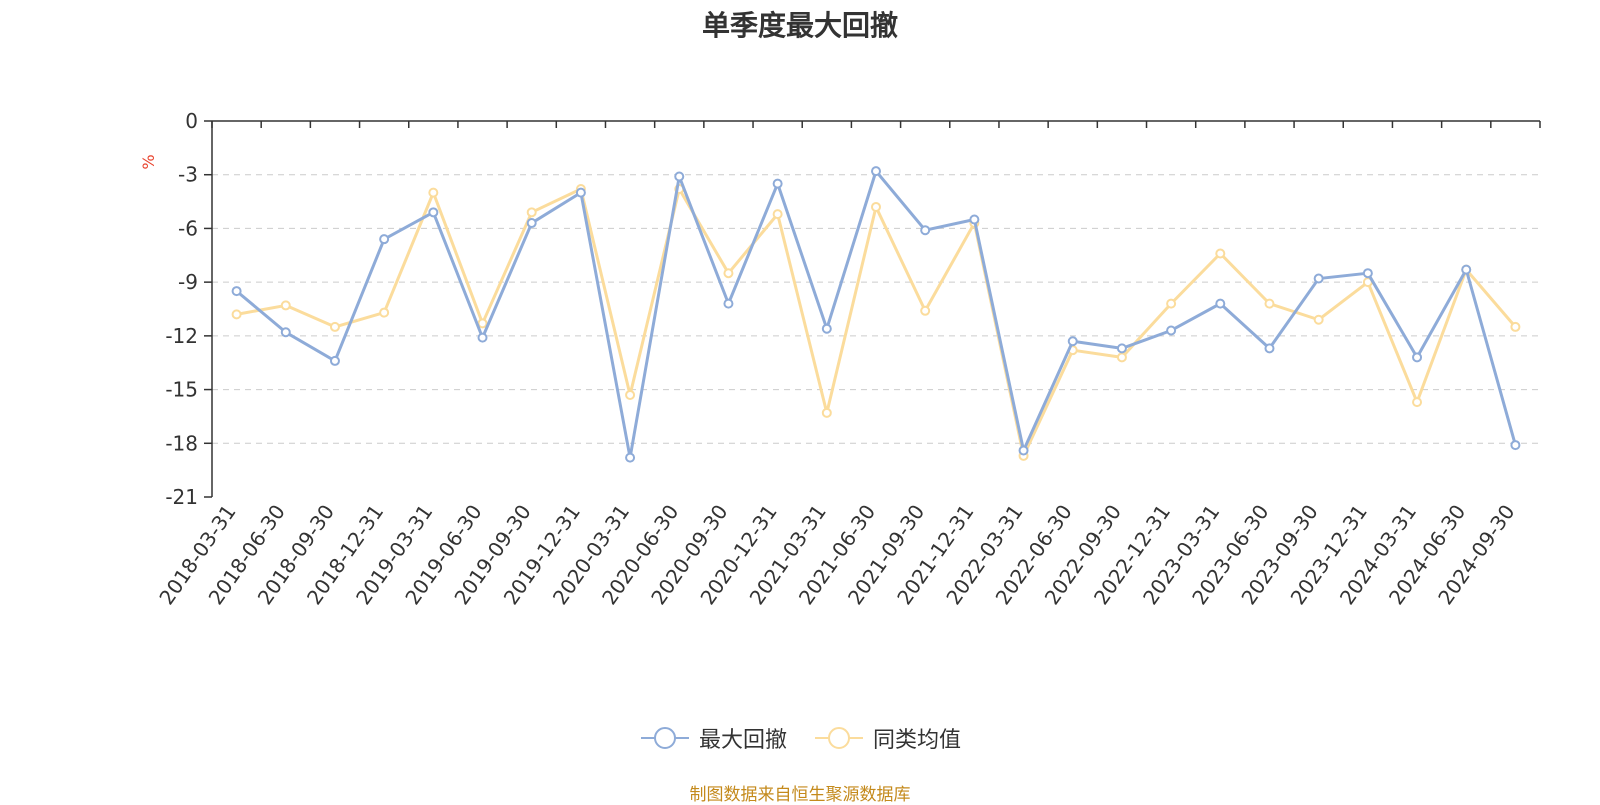 The height and width of the screenshot is (805, 1600). Describe the element at coordinates (800, 738) in the screenshot. I see `legend: 最大回撤 同类均值` at that location.